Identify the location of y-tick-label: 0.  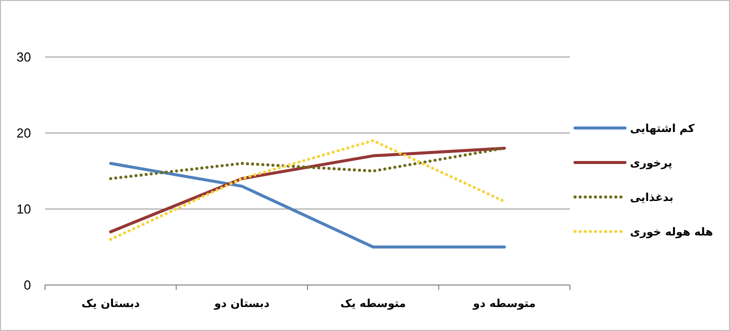
(27, 285).